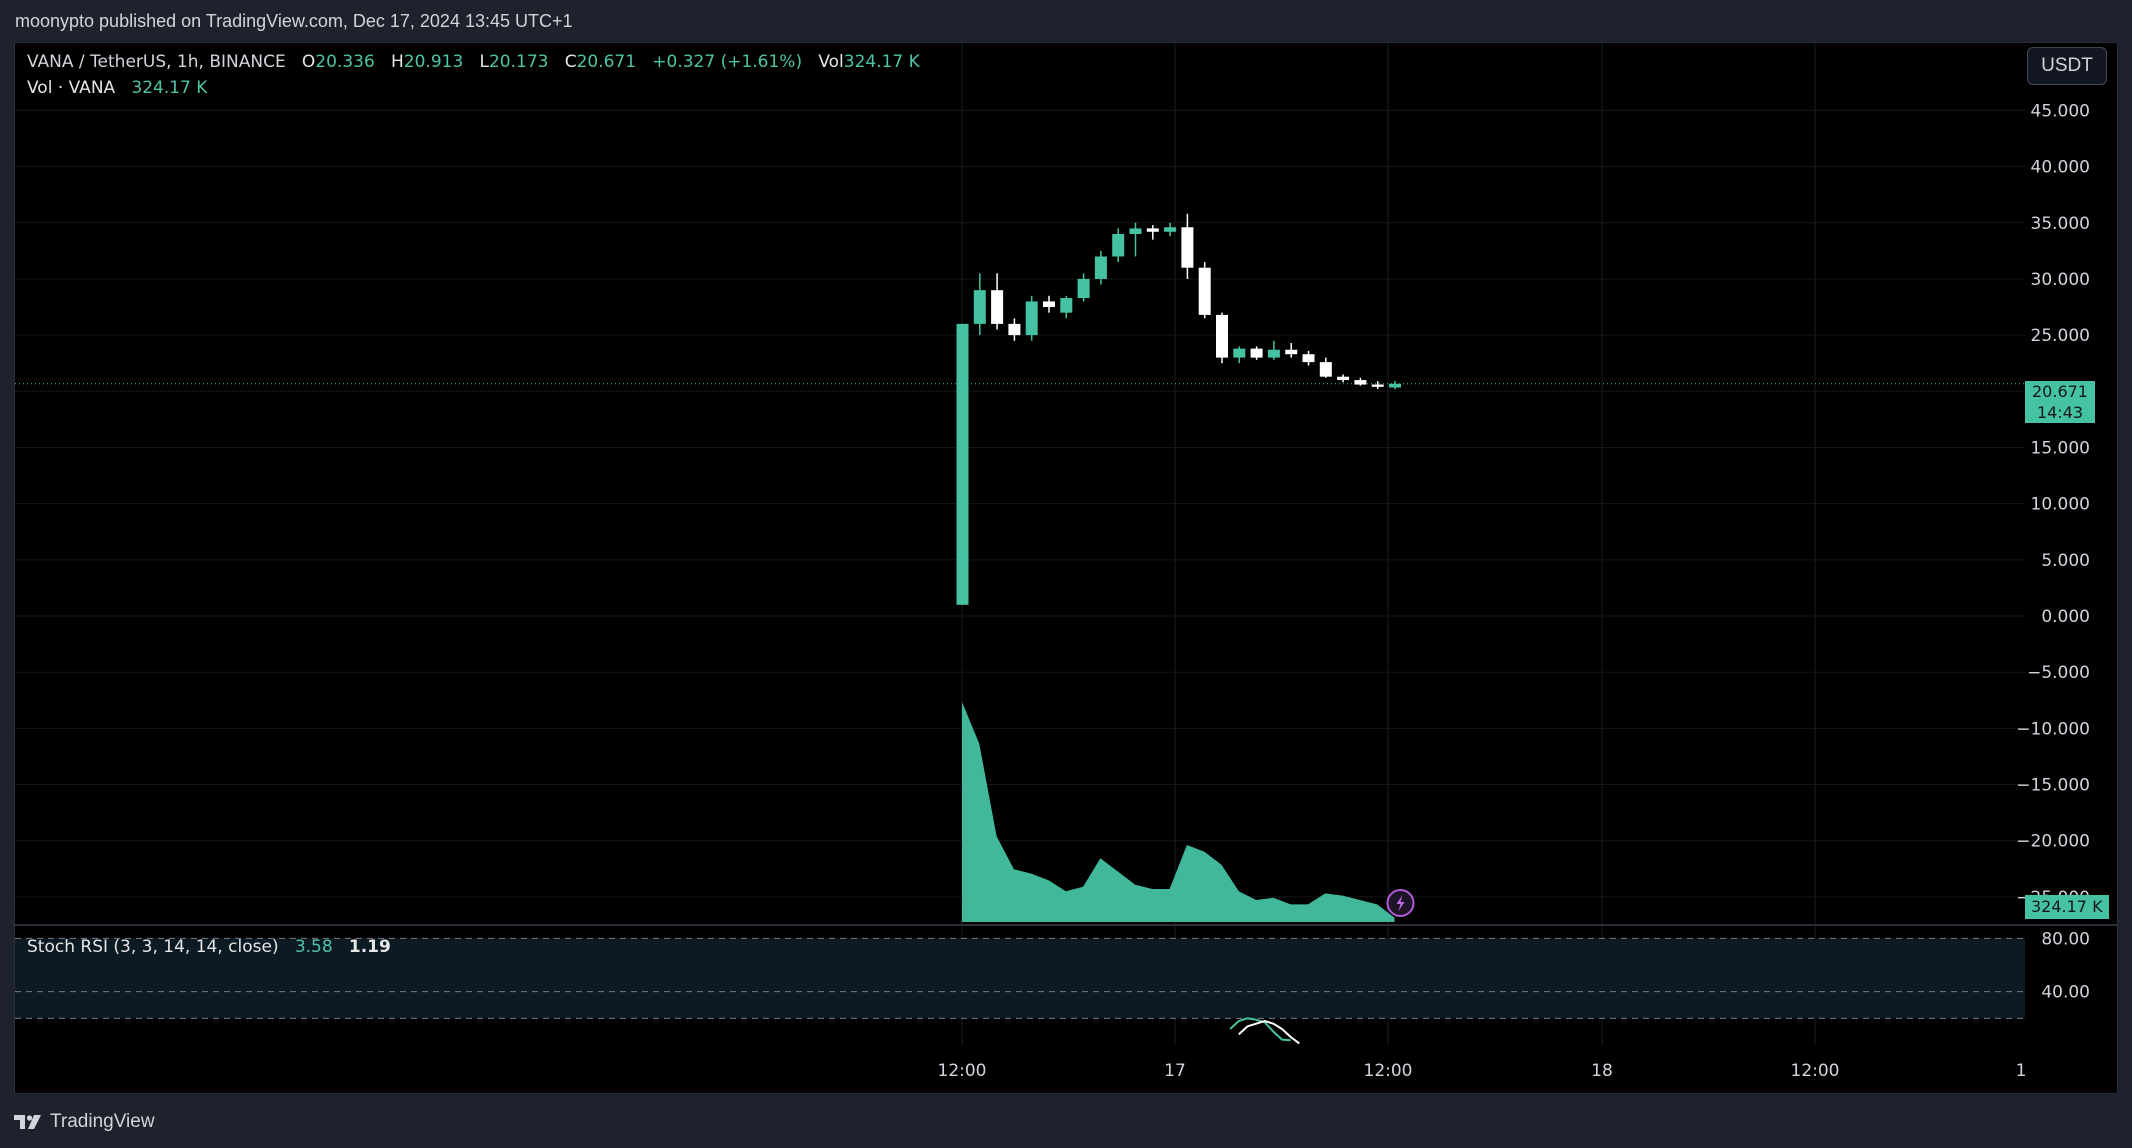 The height and width of the screenshot is (1148, 2132). What do you see at coordinates (606, 62) in the screenshot?
I see `close-value: 20.671` at bounding box center [606, 62].